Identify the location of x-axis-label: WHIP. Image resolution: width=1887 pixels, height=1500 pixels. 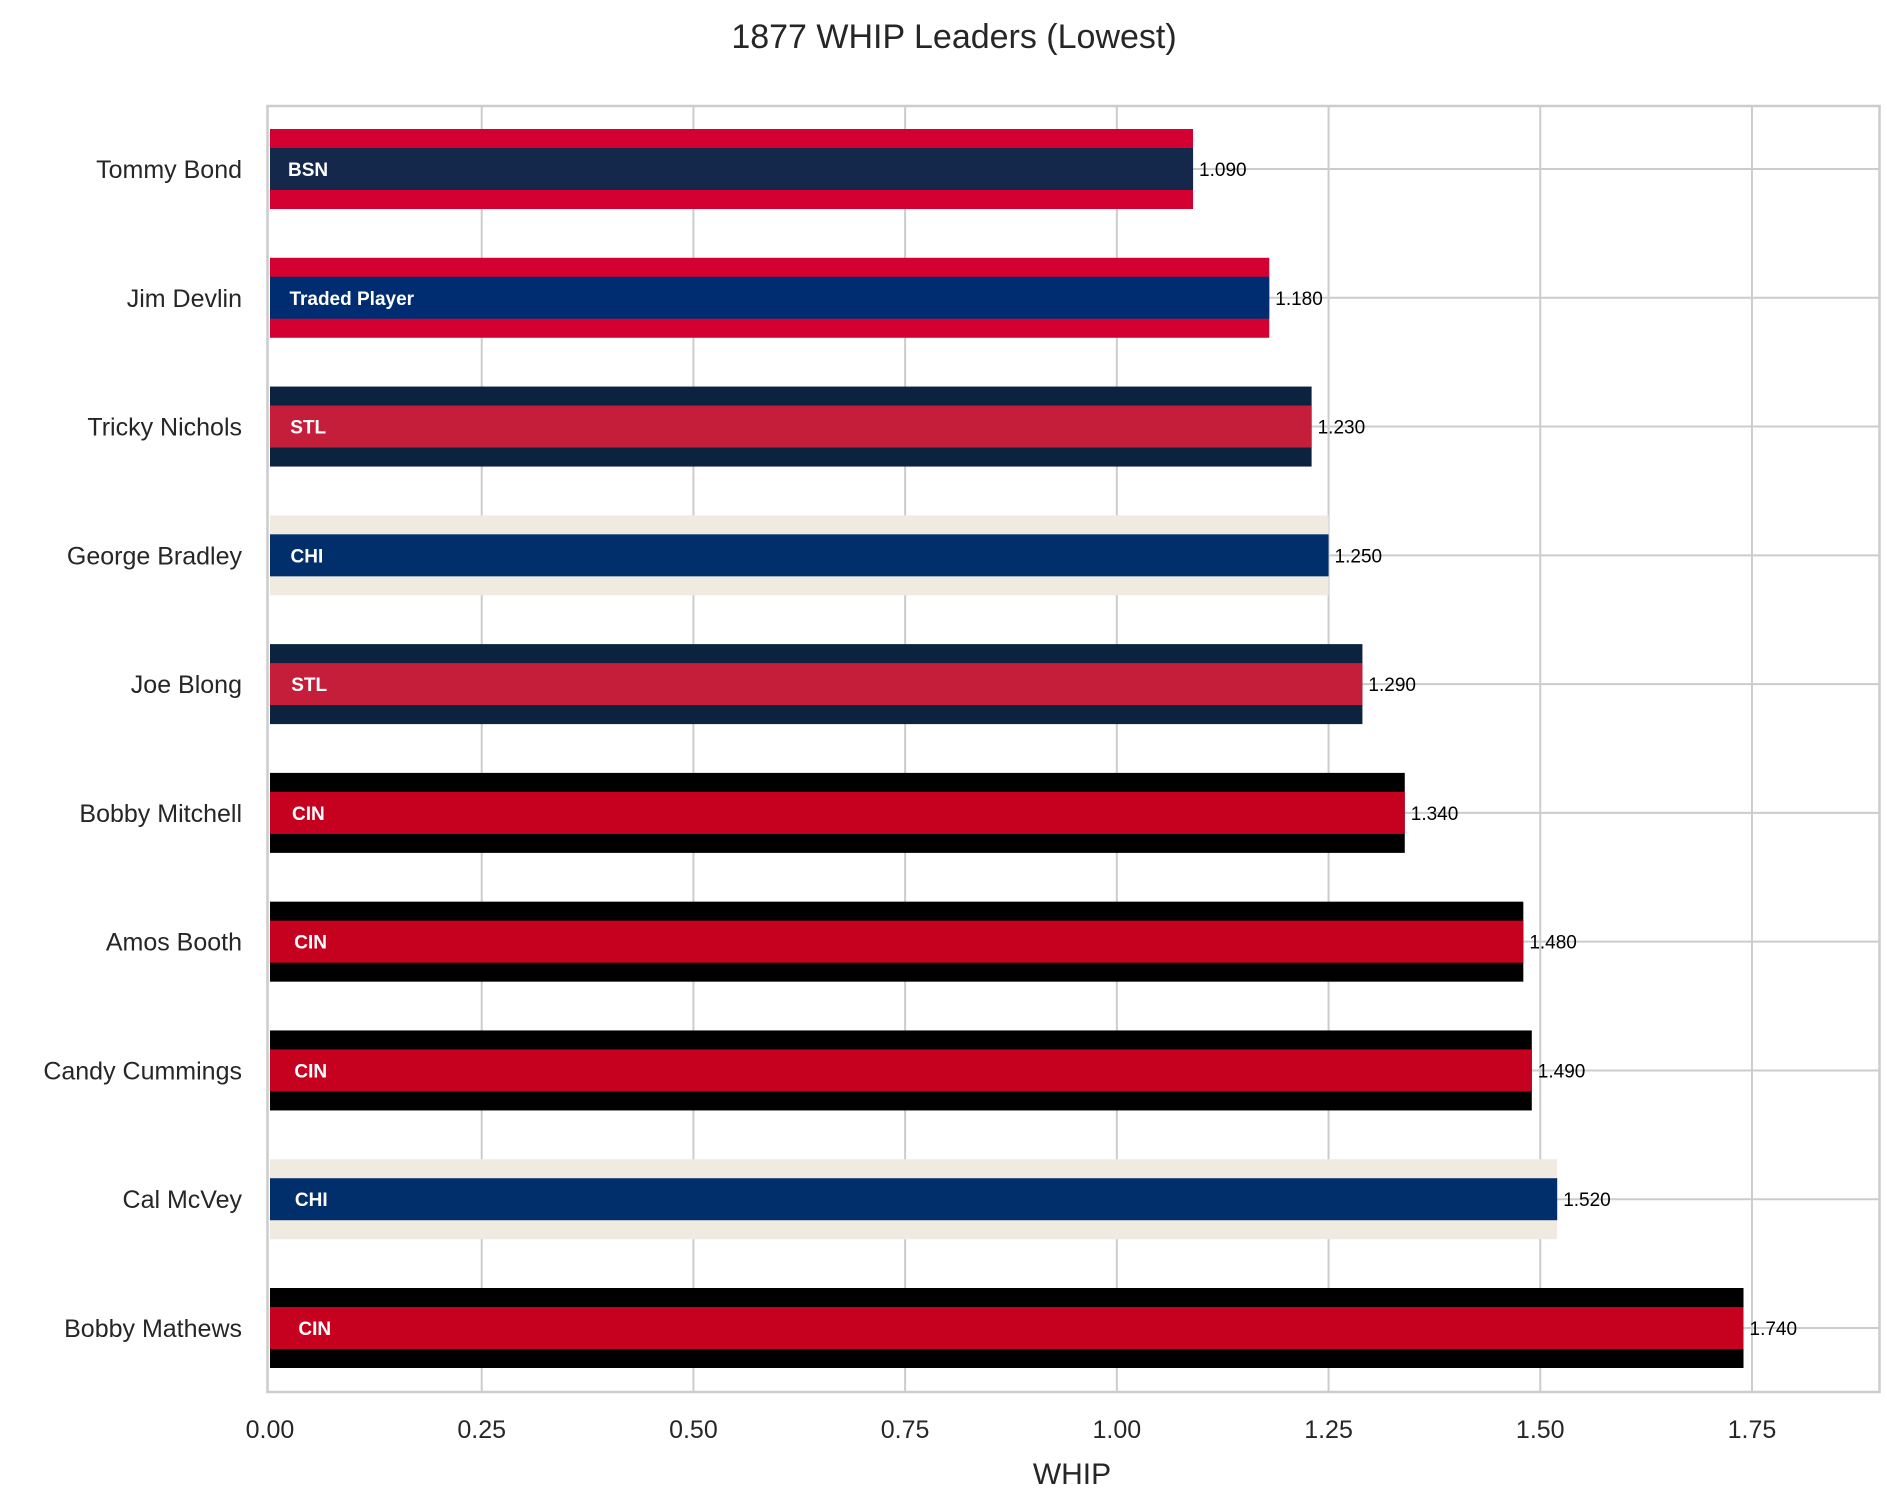
(1072, 1474).